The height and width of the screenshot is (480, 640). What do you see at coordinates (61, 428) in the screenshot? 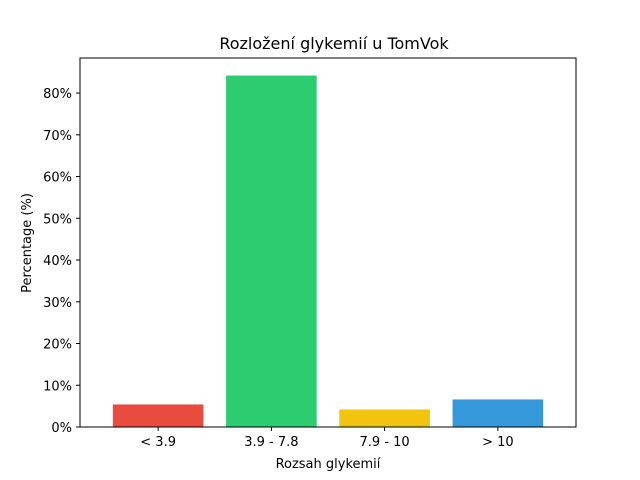
I see `y-tick-label: 0%` at bounding box center [61, 428].